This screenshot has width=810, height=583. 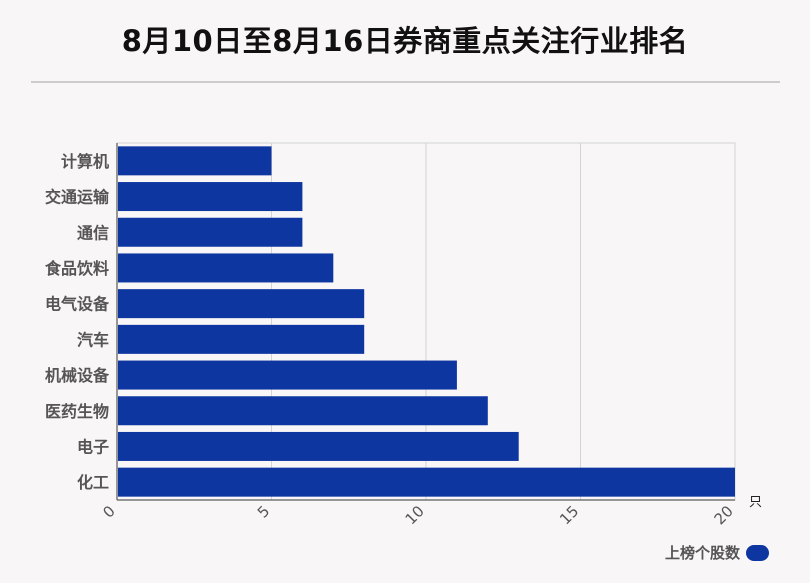 What do you see at coordinates (93, 446) in the screenshot?
I see `y-tick-label: 电子` at bounding box center [93, 446].